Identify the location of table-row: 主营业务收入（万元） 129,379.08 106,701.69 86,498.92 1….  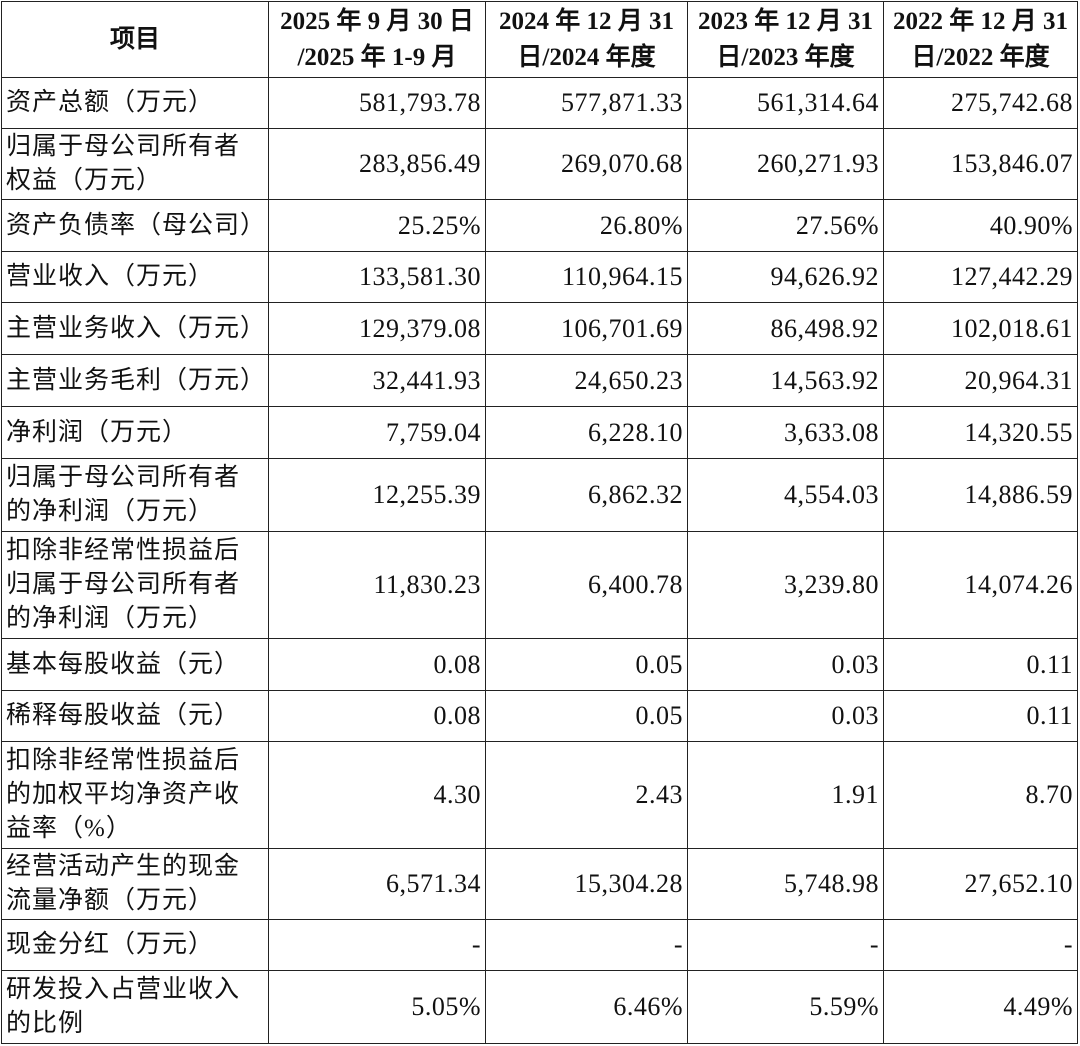
(539, 328).